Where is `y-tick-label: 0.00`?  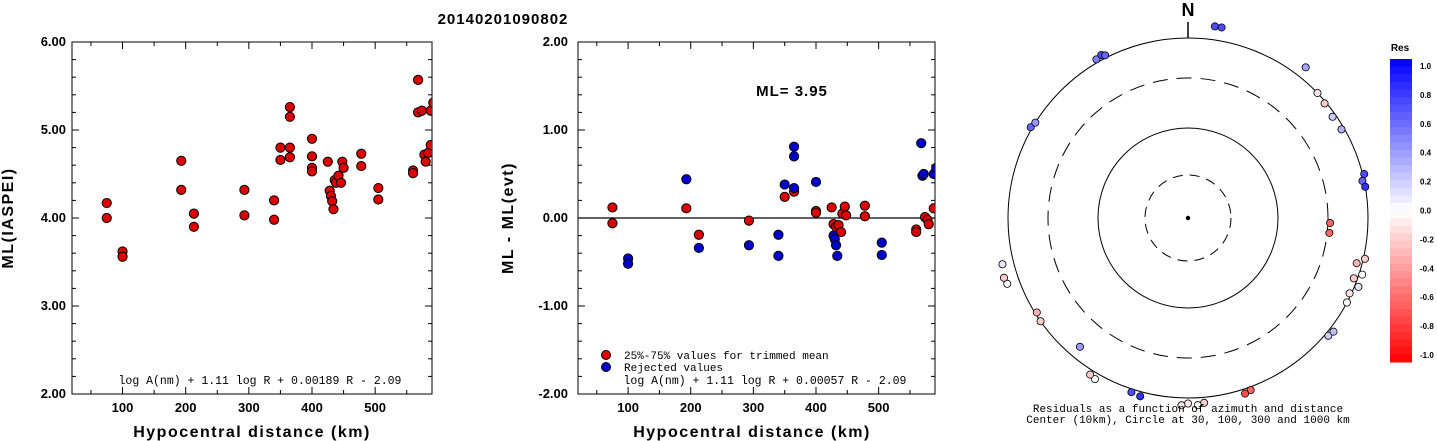 y-tick-label: 0.00 is located at coordinates (555, 217).